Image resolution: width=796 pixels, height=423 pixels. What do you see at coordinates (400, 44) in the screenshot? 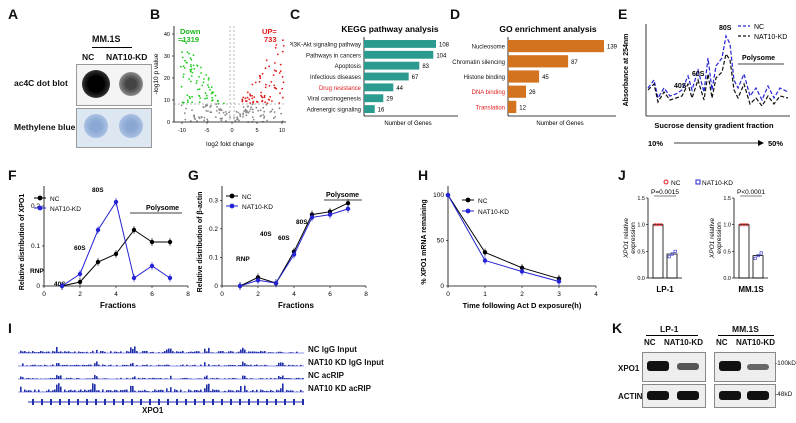
I see `kegg-bar` at bounding box center [400, 44].